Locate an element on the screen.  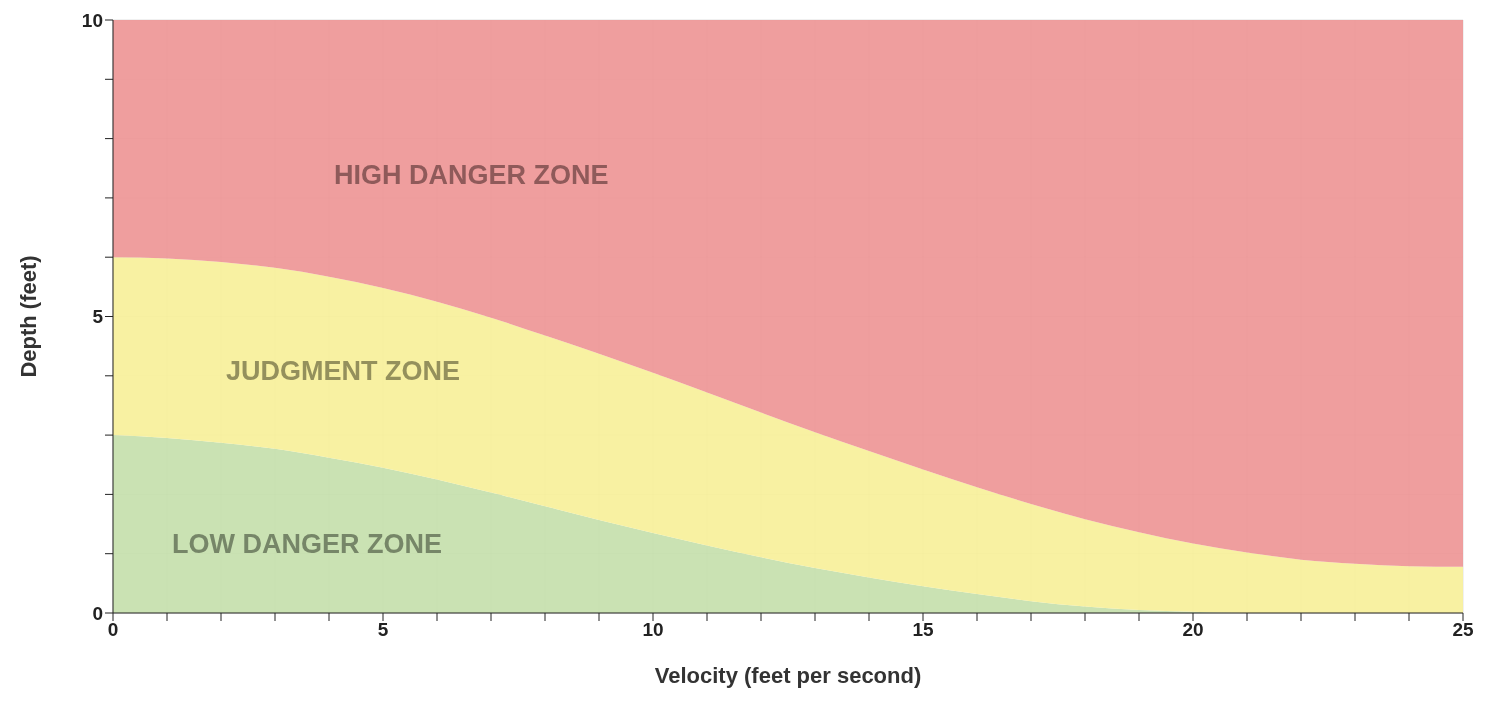
series-label: JUDGMENT ZONE is located at coordinates (343, 371).